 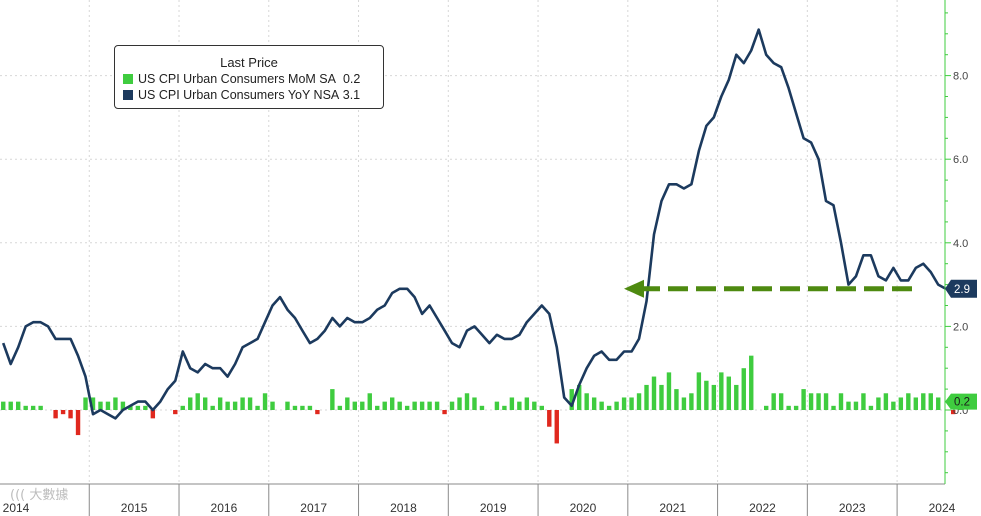 I want to click on x-tick-label: 2024, so click(x=942, y=508).